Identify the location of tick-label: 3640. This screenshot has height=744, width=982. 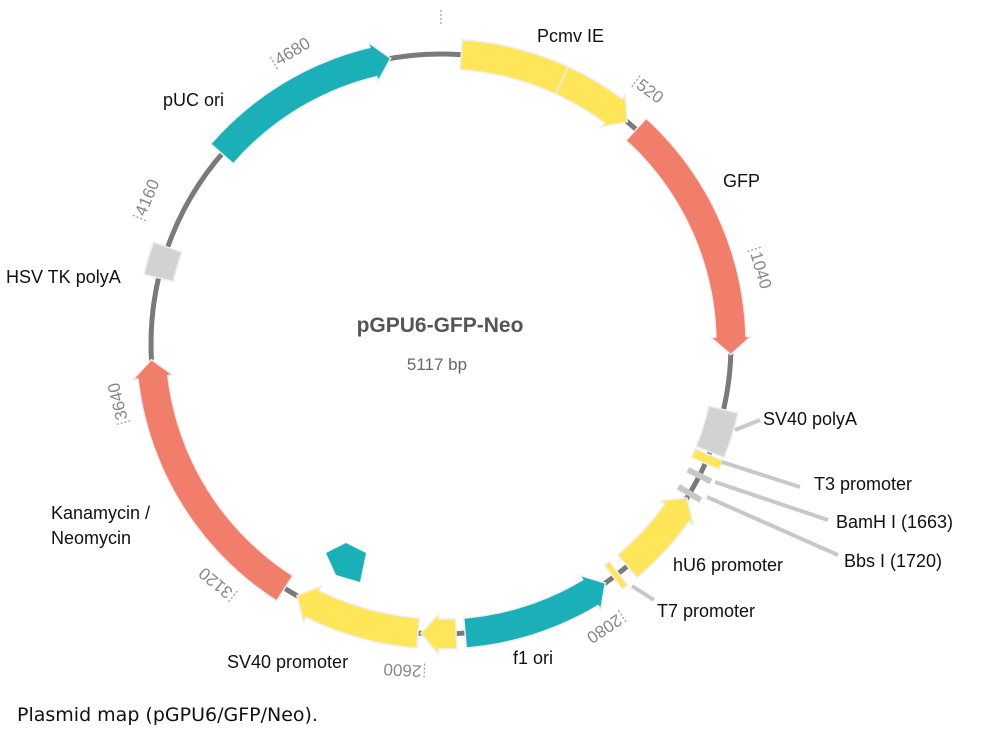
(118, 401).